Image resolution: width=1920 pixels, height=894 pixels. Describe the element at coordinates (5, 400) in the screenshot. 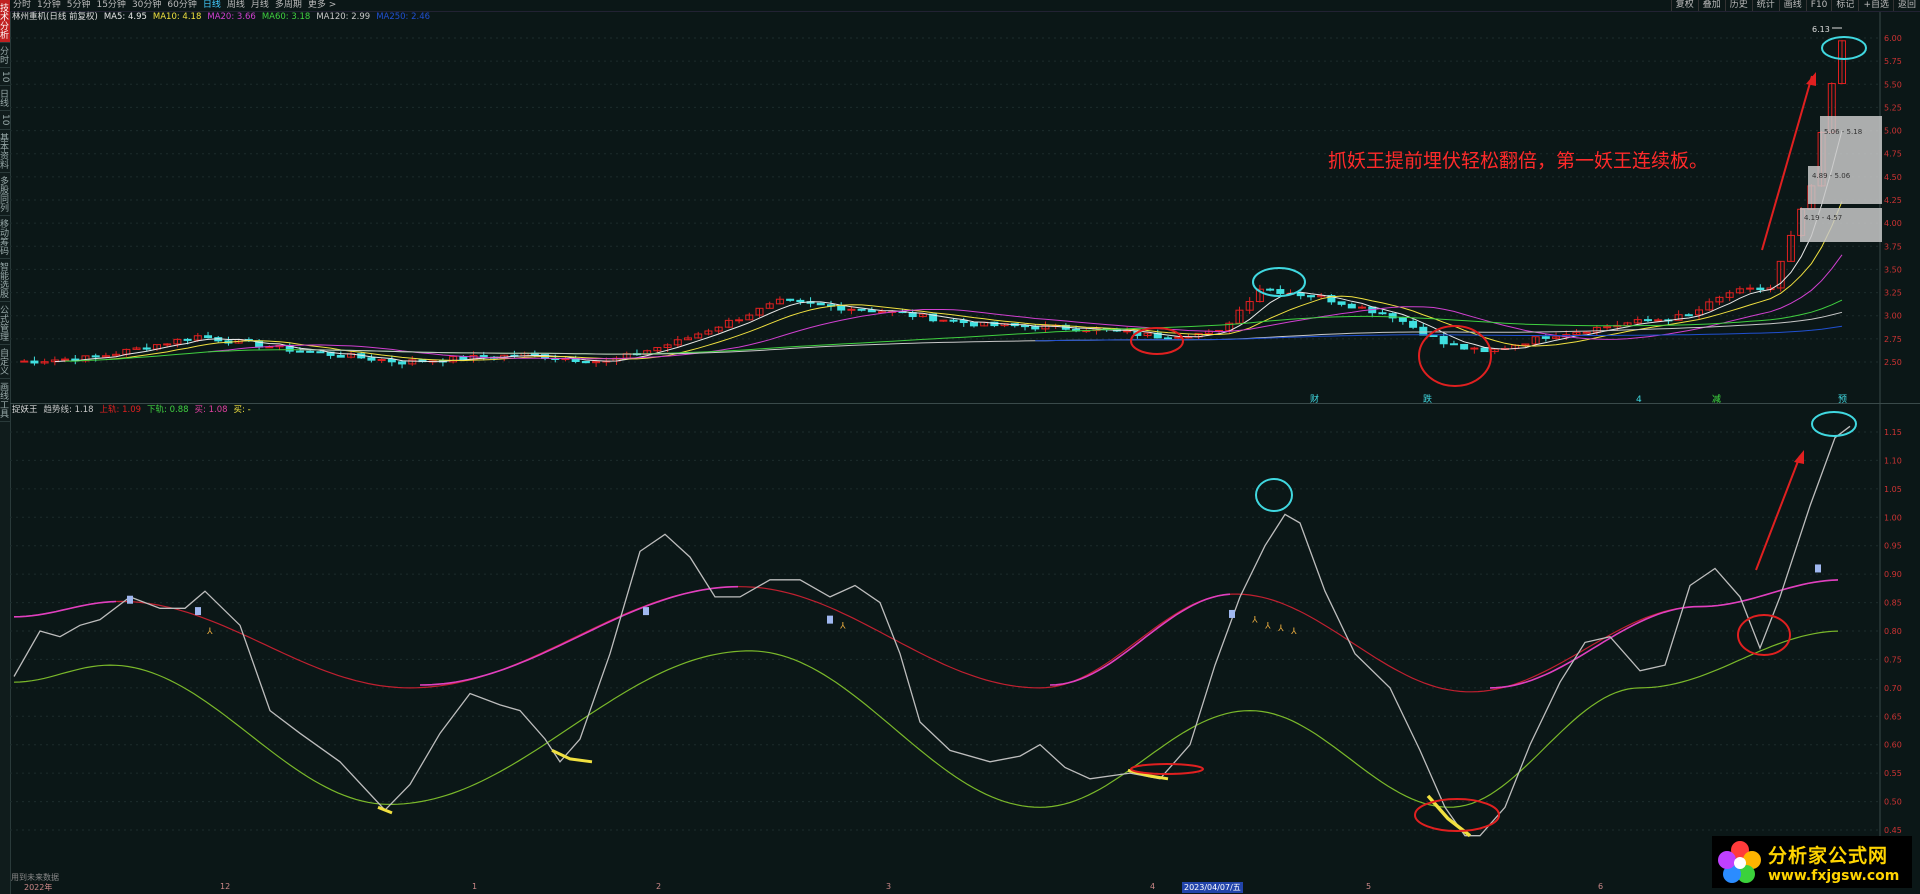

I see `left-tab-11: 画线工具` at that location.